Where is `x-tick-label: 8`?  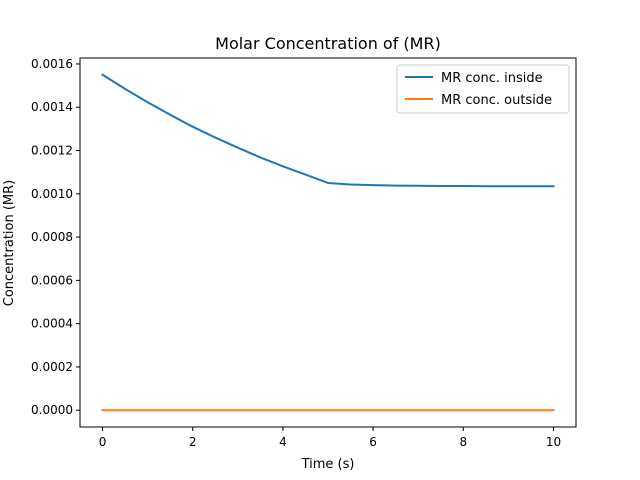
x-tick-label: 8 is located at coordinates (463, 442).